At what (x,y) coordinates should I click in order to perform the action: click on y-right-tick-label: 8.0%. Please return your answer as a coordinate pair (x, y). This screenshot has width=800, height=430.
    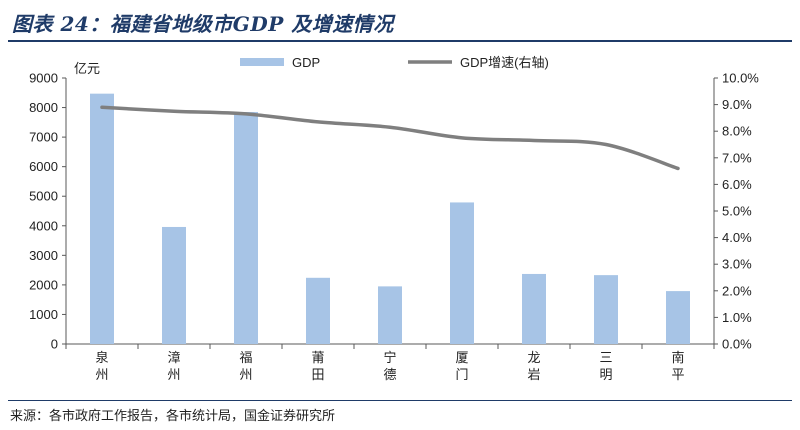
    Looking at the image, I should click on (737, 131).